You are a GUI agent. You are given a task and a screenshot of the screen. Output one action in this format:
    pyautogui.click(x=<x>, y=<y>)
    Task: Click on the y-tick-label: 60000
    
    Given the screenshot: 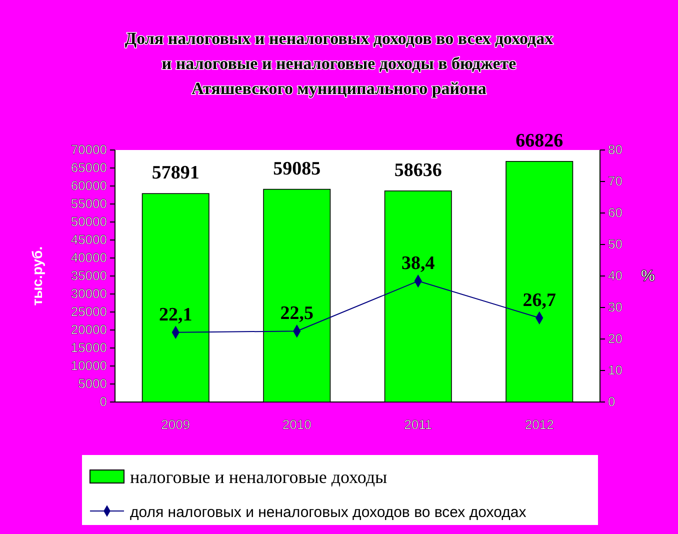 What is the action you would take?
    pyautogui.click(x=88, y=186)
    